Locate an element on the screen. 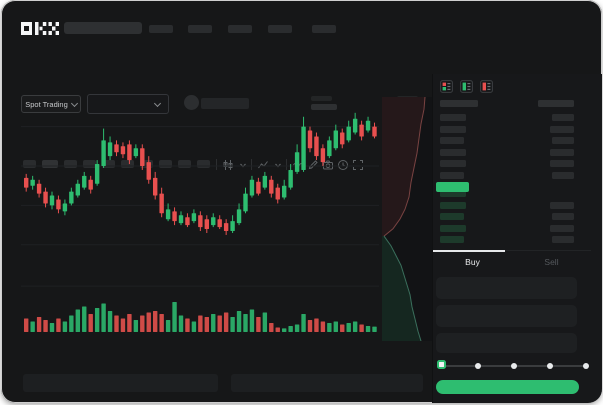 The height and width of the screenshot is (405, 603). pencil-icon is located at coordinates (313, 165).